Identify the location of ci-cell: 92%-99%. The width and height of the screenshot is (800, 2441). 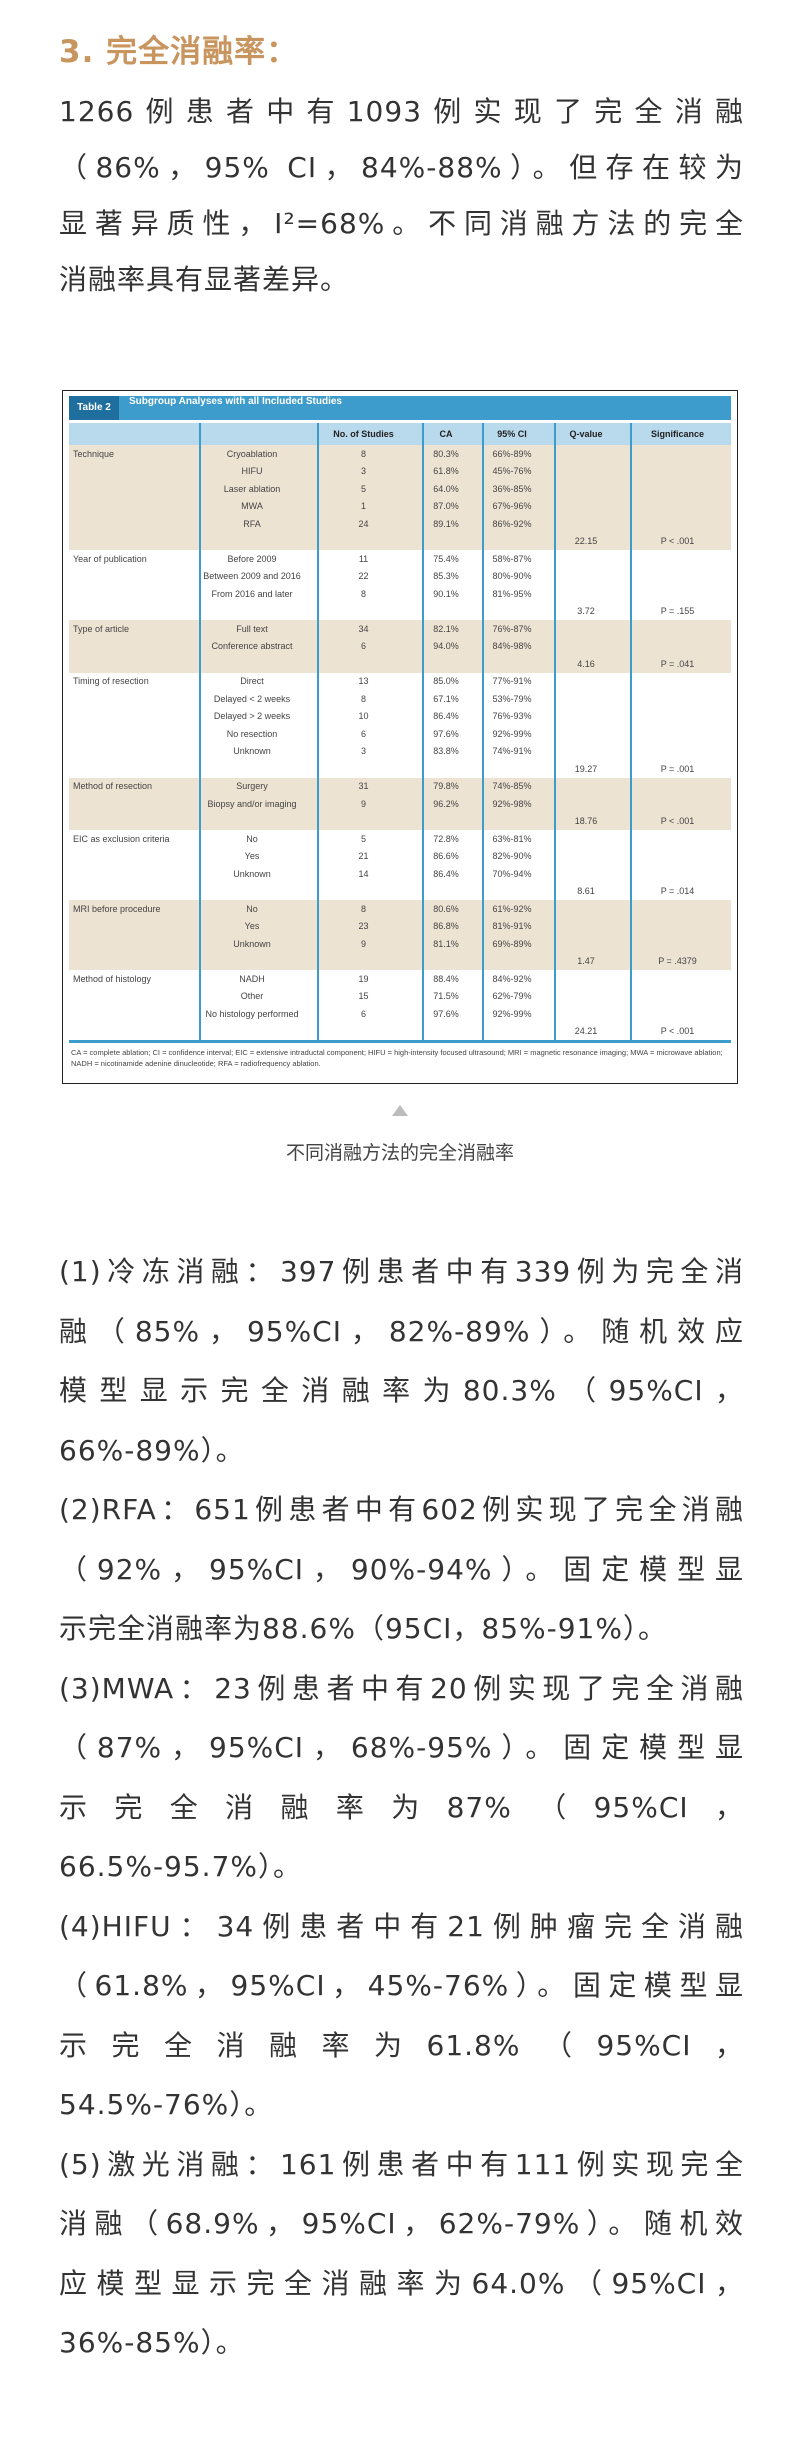
(512, 733).